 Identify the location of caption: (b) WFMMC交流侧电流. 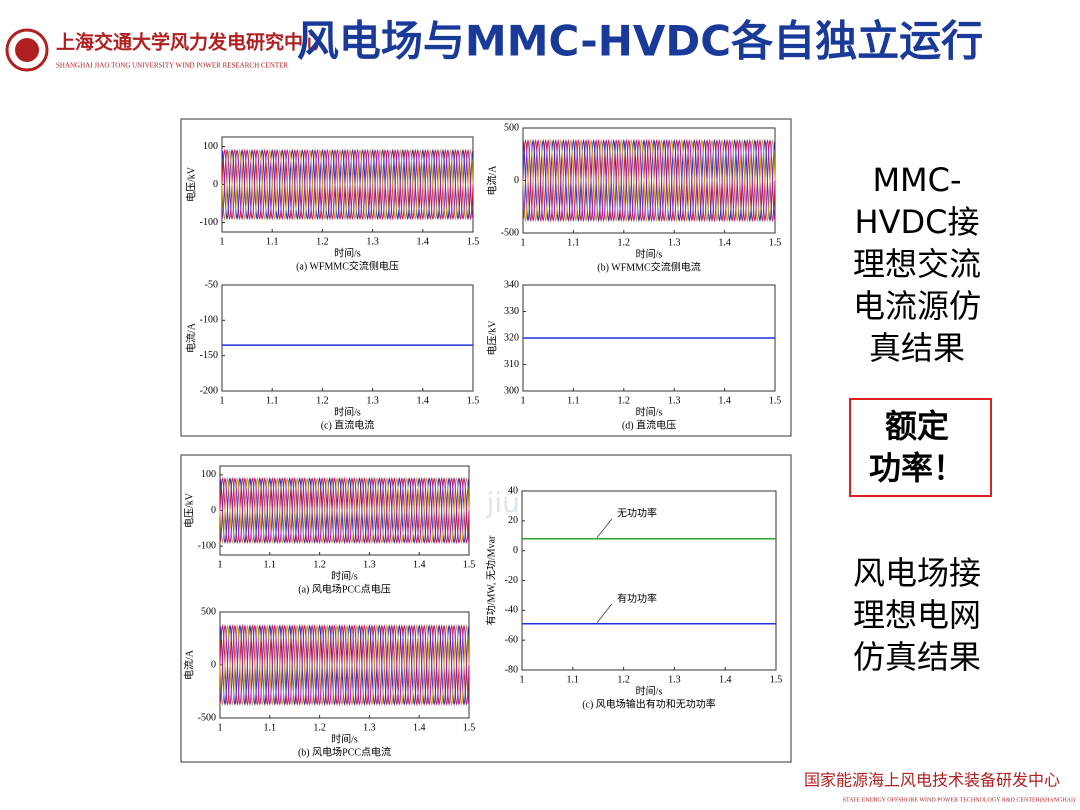
(648, 266).